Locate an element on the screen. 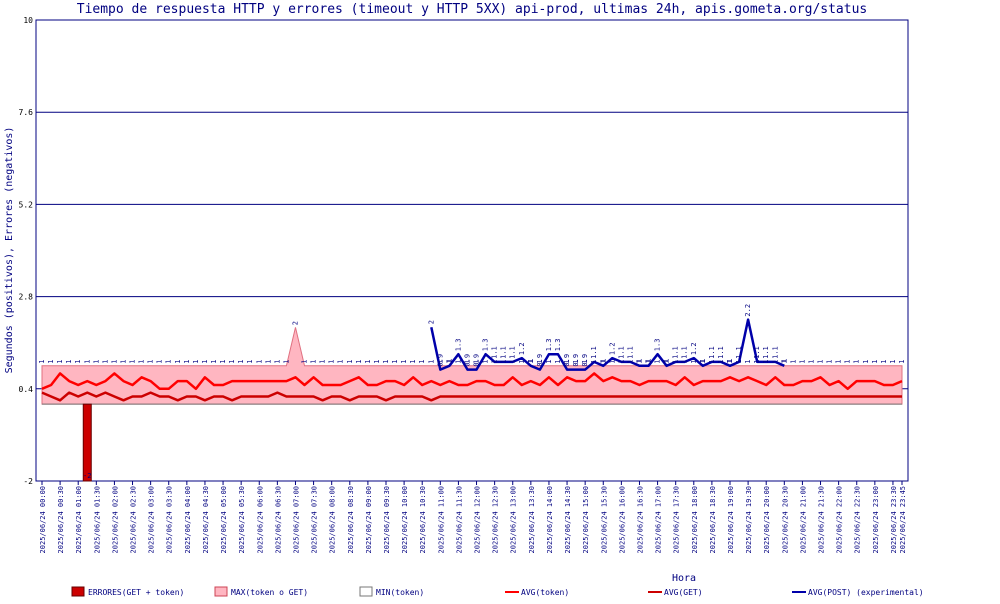 This screenshot has height=604, width=1000. x-tick-label: 2025/06/24 19:30 is located at coordinates (749, 519).